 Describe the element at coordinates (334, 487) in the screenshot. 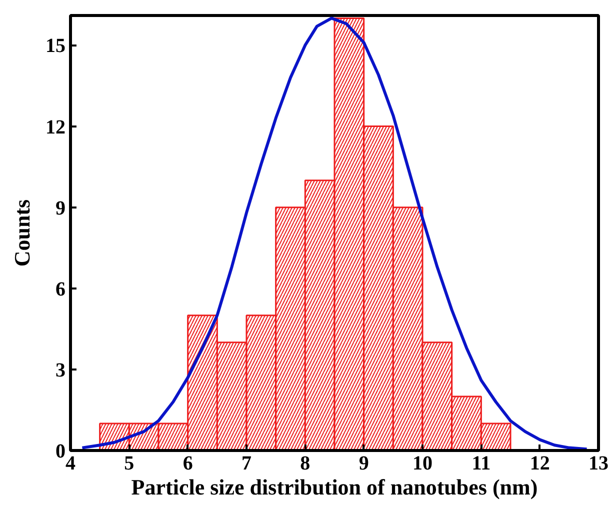

I see `x-axis-title: Particle size distribution of nanotubes (nm)` at that location.